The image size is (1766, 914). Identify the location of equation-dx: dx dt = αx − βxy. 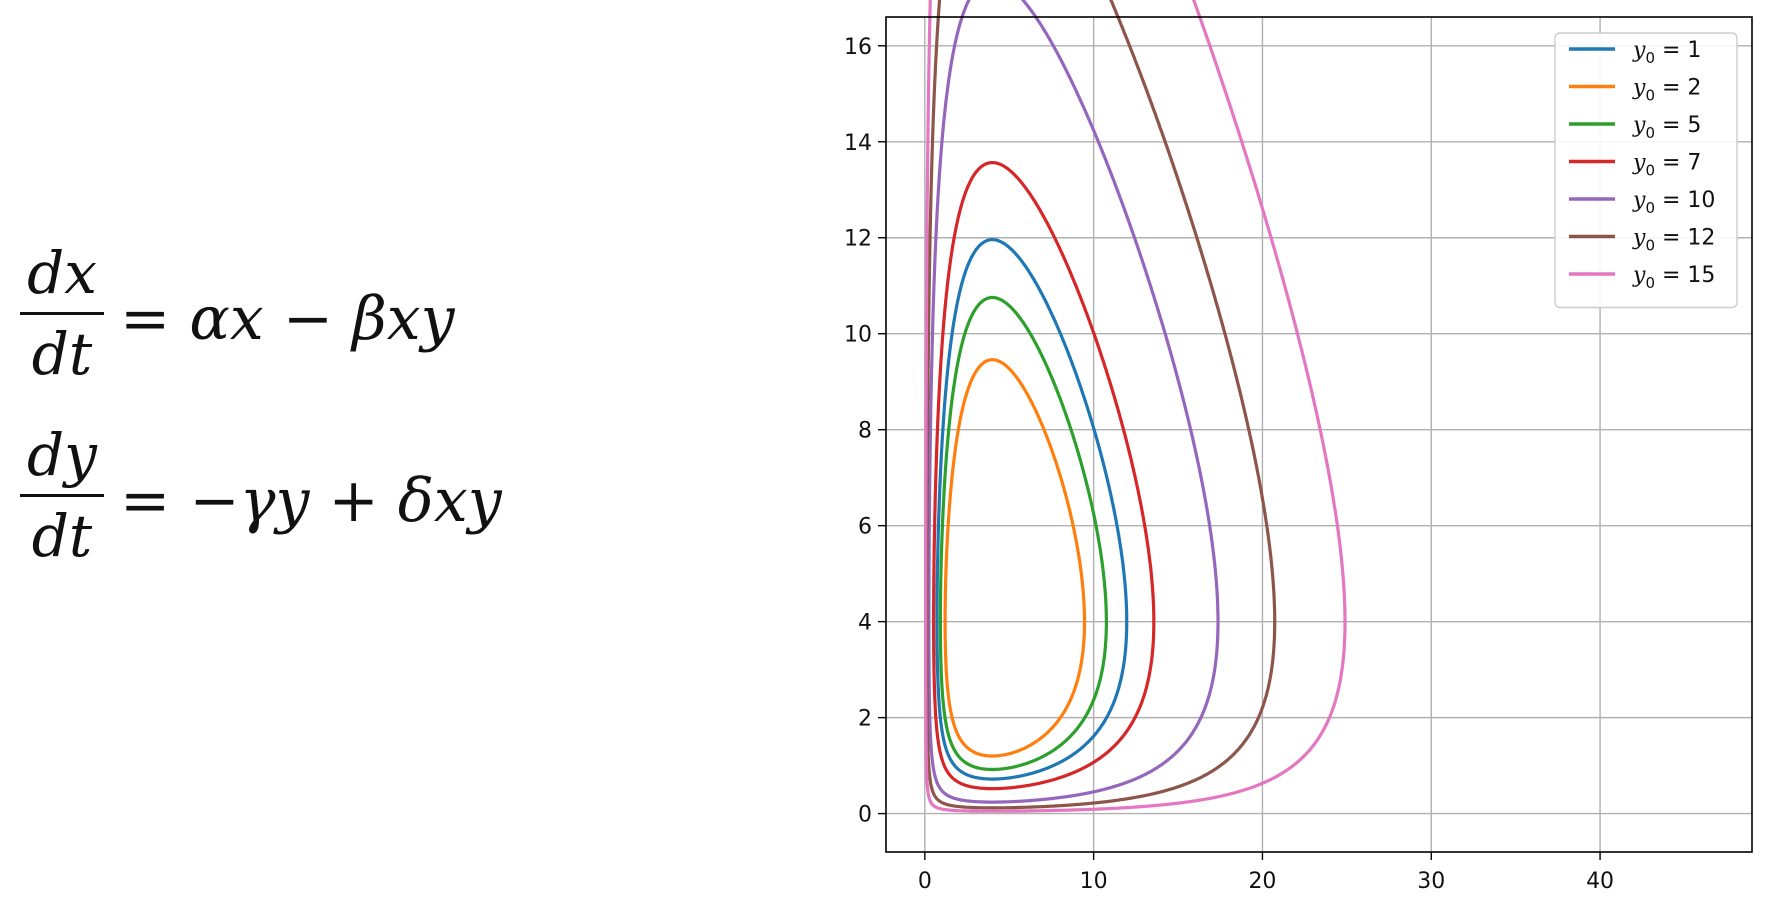
(330, 331).